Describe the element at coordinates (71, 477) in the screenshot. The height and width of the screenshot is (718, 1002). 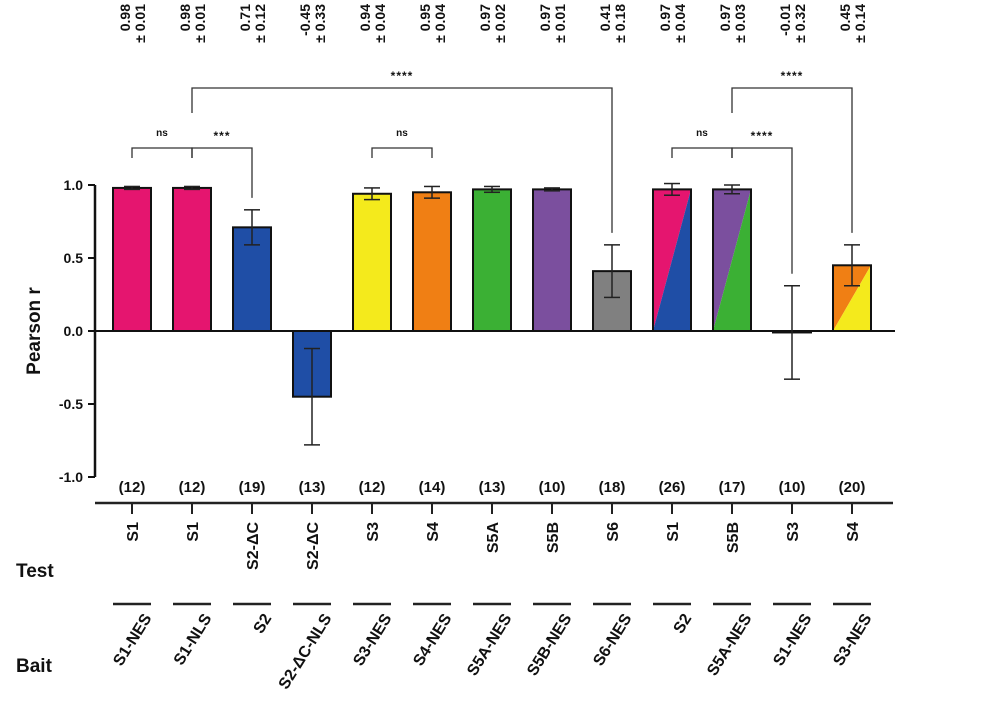
I see `y-tick-label: -1.0` at that location.